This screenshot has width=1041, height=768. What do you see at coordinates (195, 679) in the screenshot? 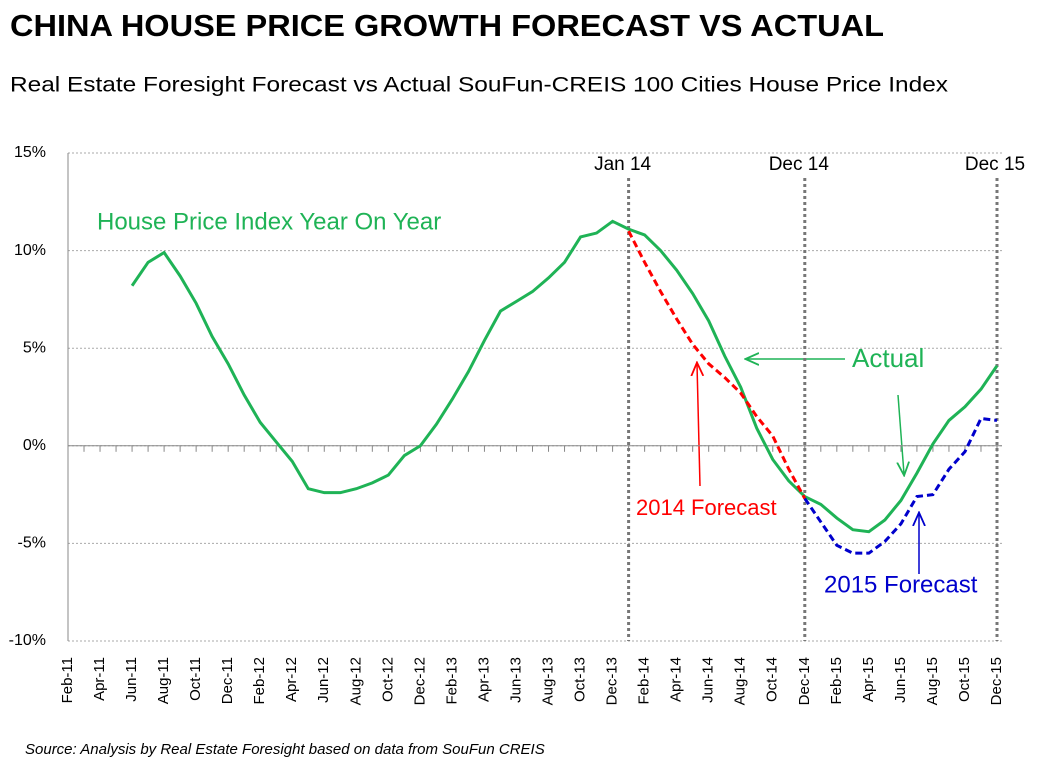
I see `x-tick-label: Oct-11` at bounding box center [195, 679].